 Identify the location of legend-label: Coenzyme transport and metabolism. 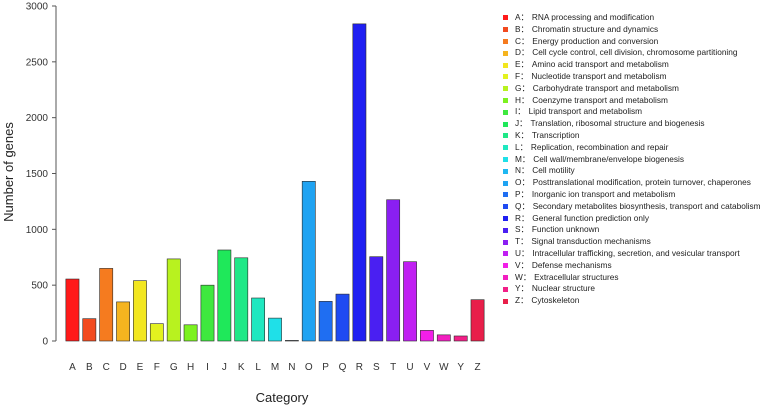
(600, 99).